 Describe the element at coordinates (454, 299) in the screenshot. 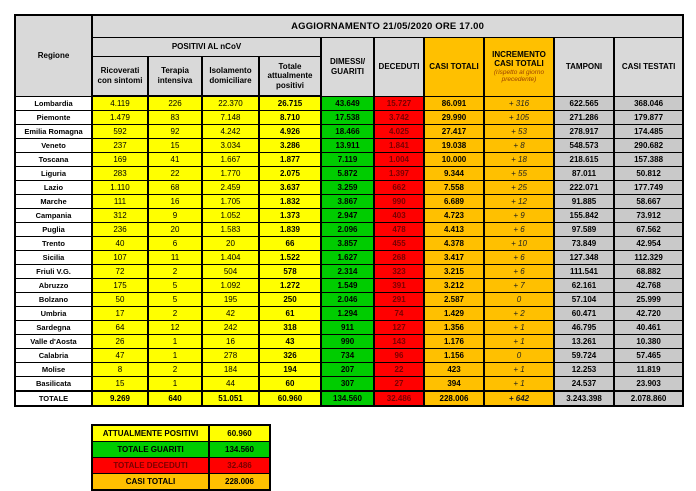

I see `casi-totali-value: 2.587` at that location.